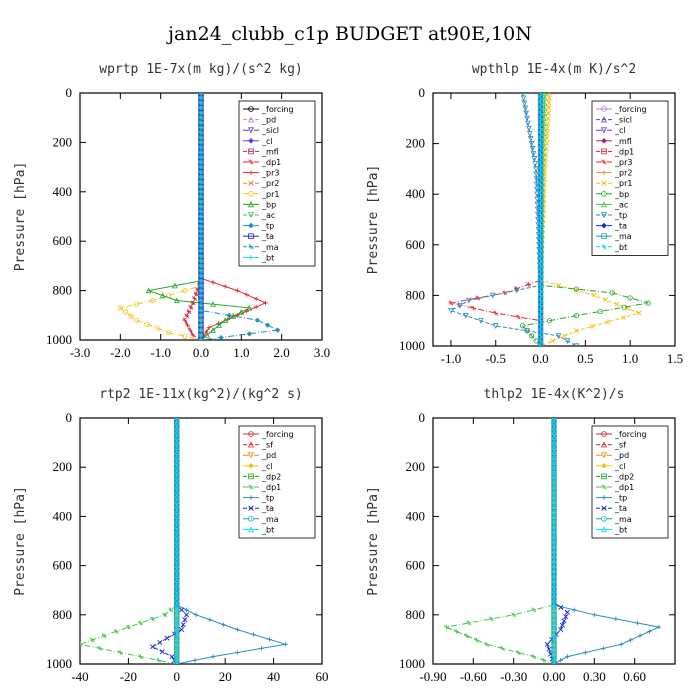  Describe the element at coordinates (225, 676) in the screenshot. I see `x-tick-label: 20` at that location.